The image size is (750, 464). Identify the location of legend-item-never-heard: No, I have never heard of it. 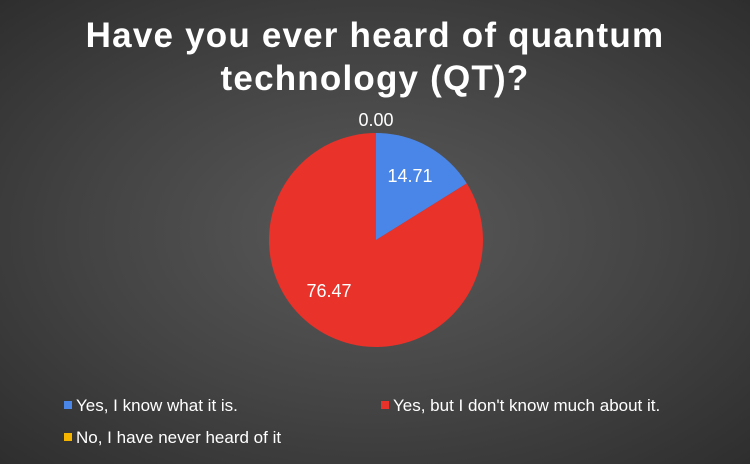
(172, 438).